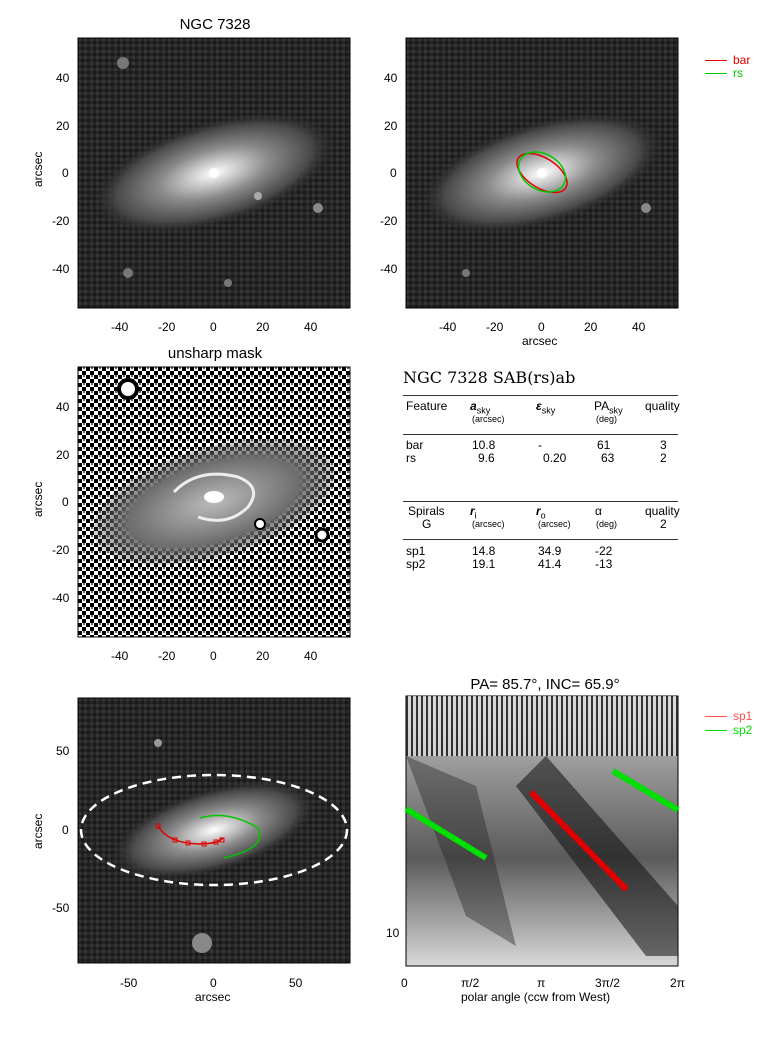 The width and height of the screenshot is (779, 1039). What do you see at coordinates (393, 933) in the screenshot?
I see `ytick: 10` at bounding box center [393, 933].